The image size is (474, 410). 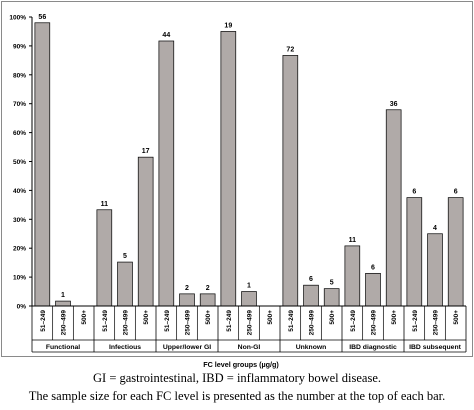 What do you see at coordinates (19, 75) in the screenshot?
I see `y-tick-label: 80%` at bounding box center [19, 75].